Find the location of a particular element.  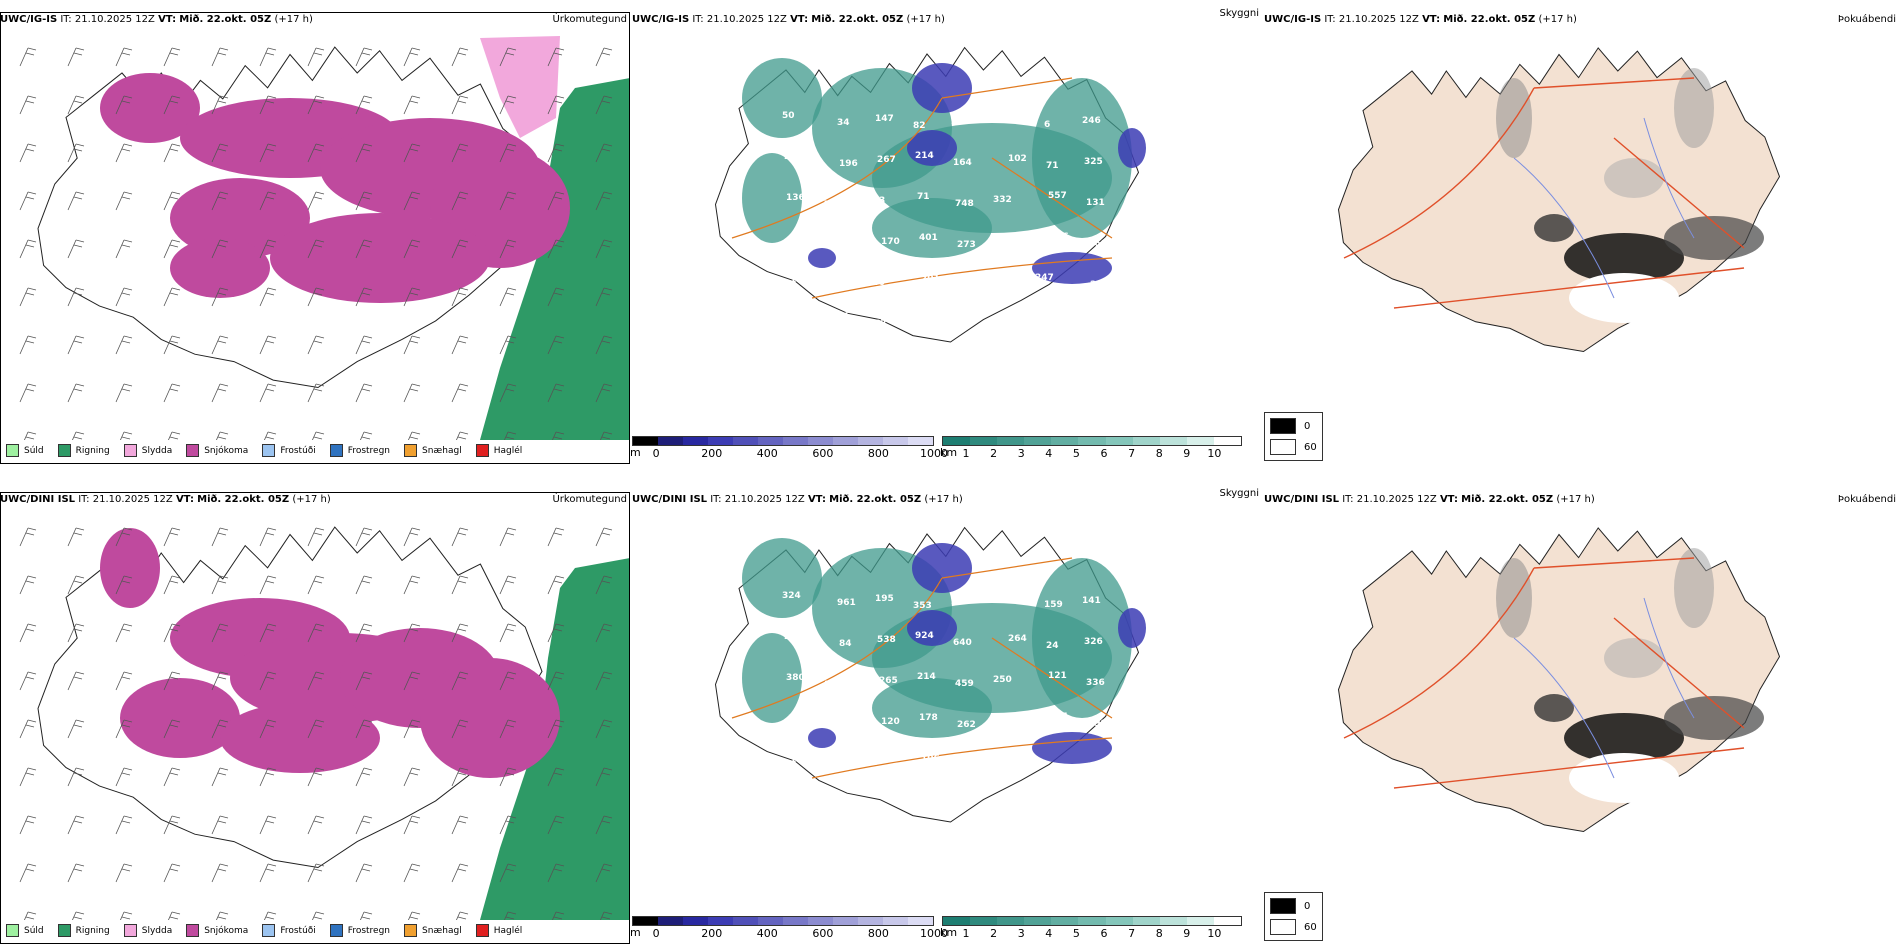

fog-legend: 0 60 is located at coordinates (1293, 436).